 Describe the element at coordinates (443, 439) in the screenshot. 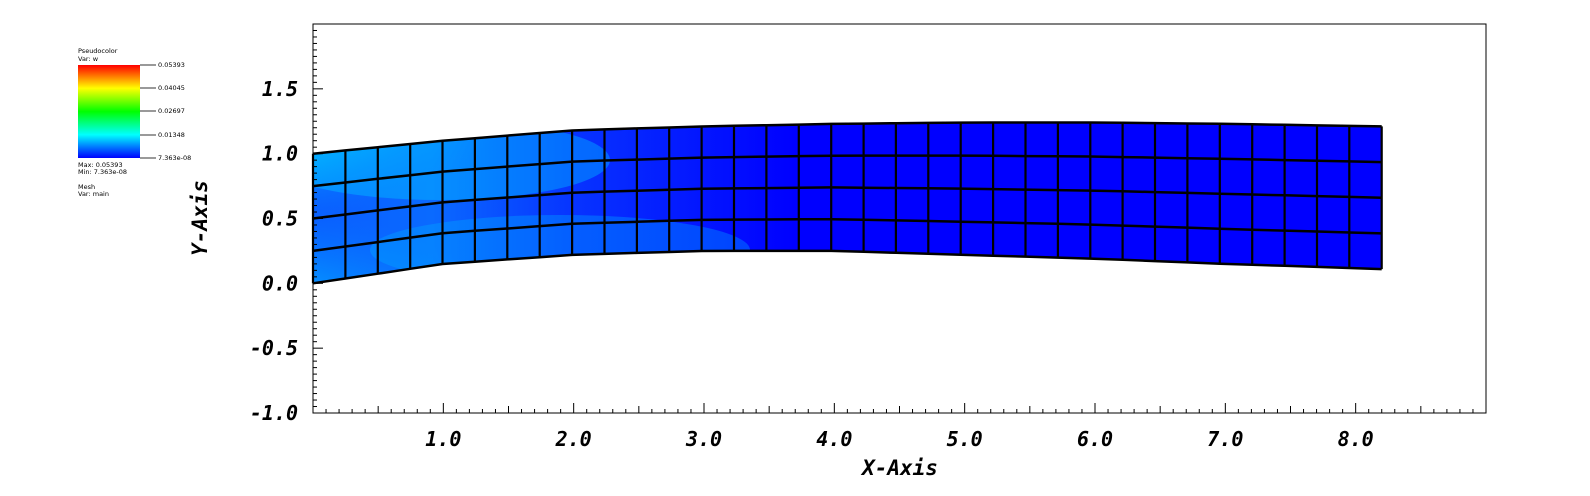

I see `x-tick-label: 1.0` at that location.